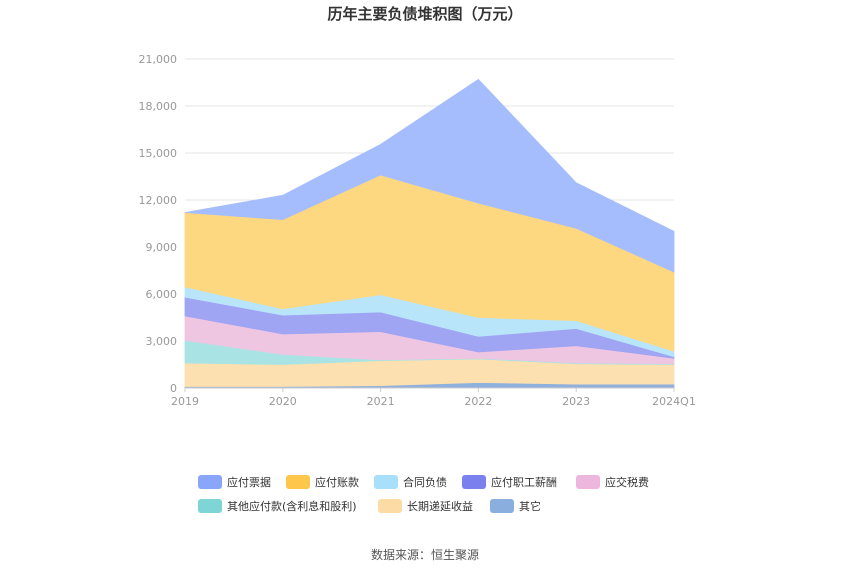 The height and width of the screenshot is (575, 850). Describe the element at coordinates (515, 506) in the screenshot. I see `legend-item-其它: 其它` at that location.